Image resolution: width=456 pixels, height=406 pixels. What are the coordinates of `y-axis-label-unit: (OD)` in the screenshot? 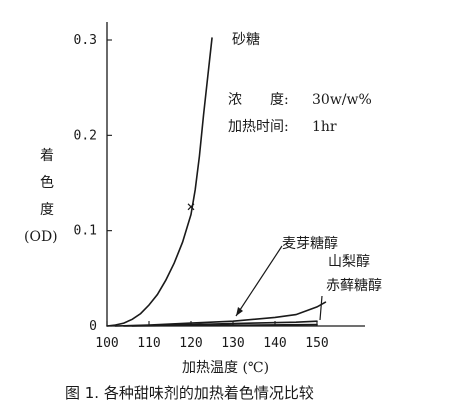 It's located at (41, 237).